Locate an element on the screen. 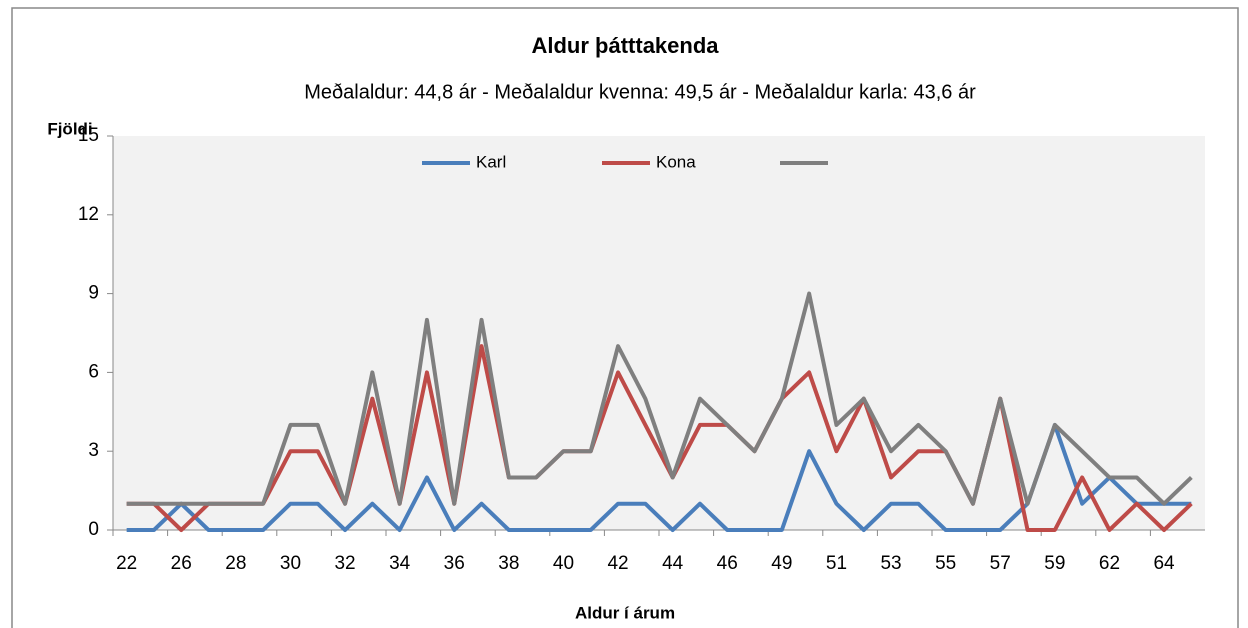  chart-title: Aldur þátttakenda is located at coordinates (625, 45).